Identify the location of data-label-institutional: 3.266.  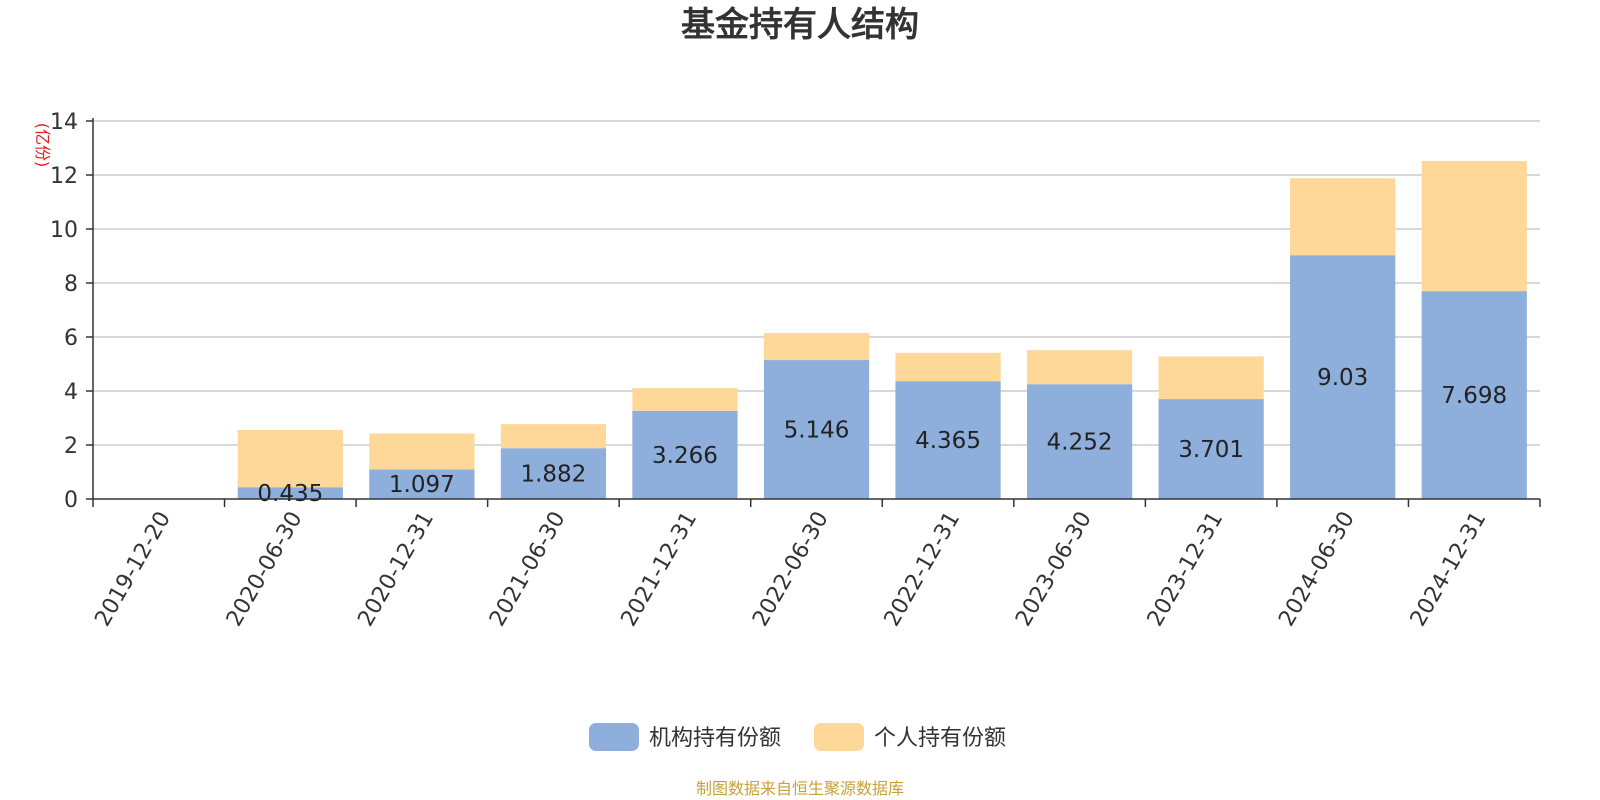
(685, 456).